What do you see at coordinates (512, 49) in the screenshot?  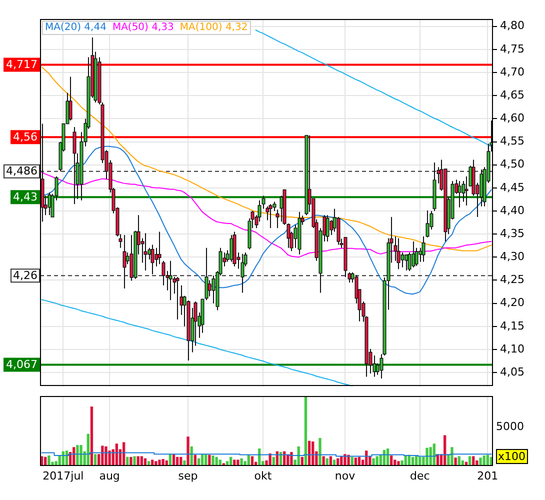 I see `y-tick-label: 4,75` at bounding box center [512, 49].